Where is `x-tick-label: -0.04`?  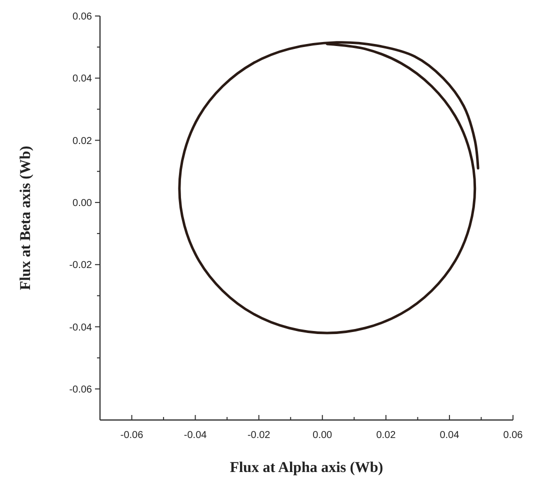
x-tick-label: -0.04 is located at coordinates (196, 435).